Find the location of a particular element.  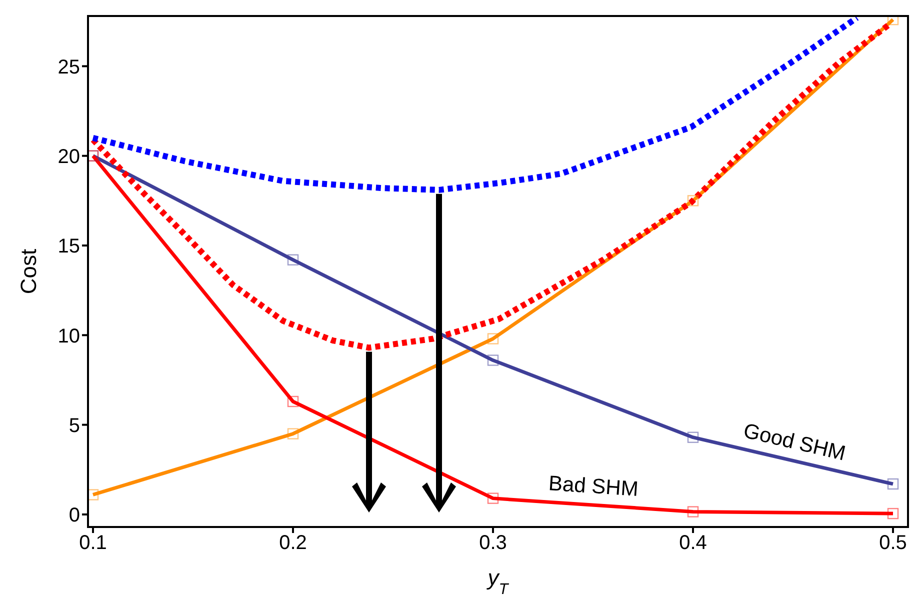

y-tick-label: 0 is located at coordinates (74, 515).